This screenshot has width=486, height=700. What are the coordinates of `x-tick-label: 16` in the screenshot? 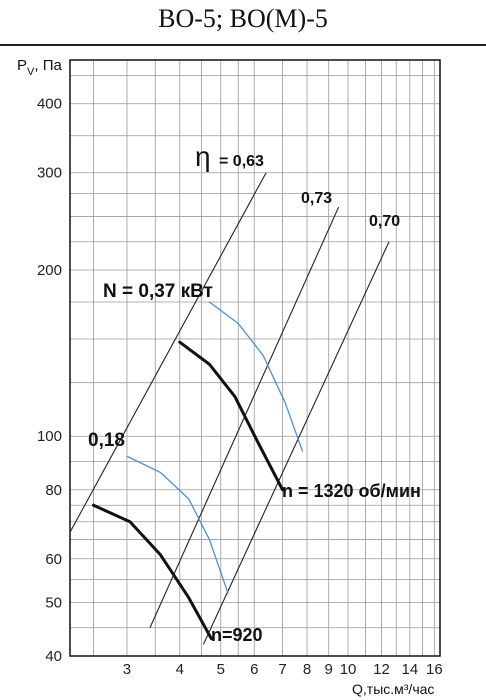 It's located at (434, 669).